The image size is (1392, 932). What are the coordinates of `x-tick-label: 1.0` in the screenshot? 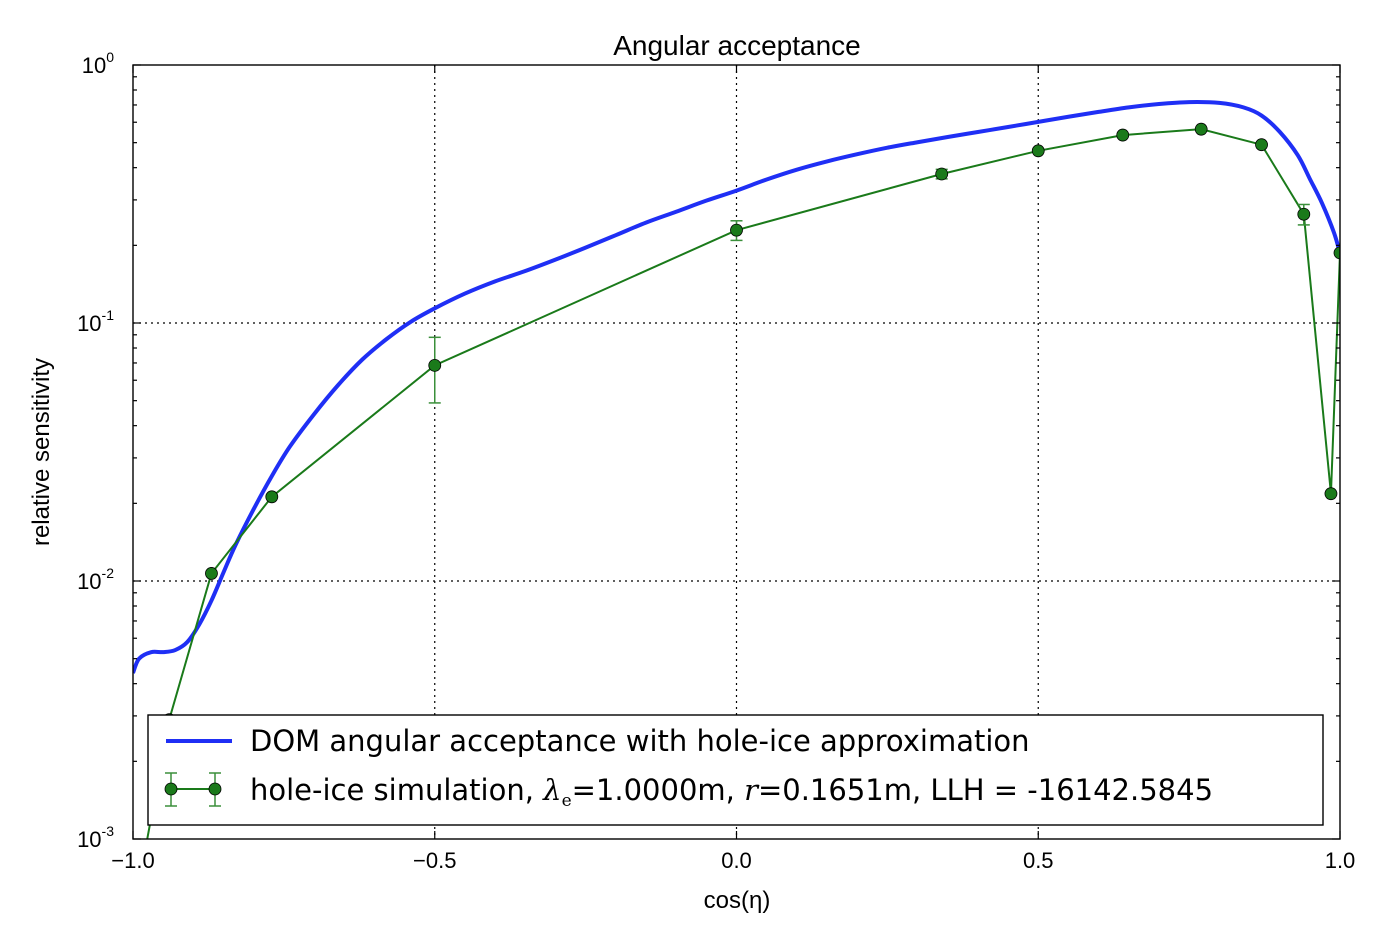 It's located at (1340, 860).